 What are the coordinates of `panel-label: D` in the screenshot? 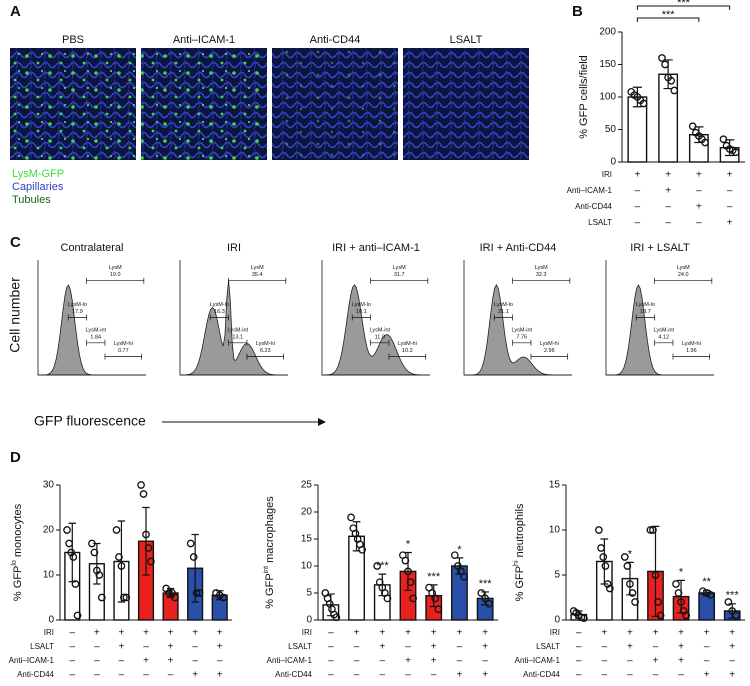 It's located at (15, 457).